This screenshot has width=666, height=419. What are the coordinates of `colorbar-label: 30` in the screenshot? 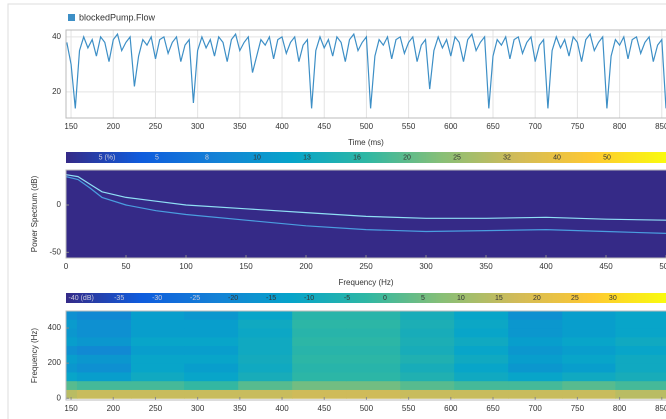 It's located at (613, 298).